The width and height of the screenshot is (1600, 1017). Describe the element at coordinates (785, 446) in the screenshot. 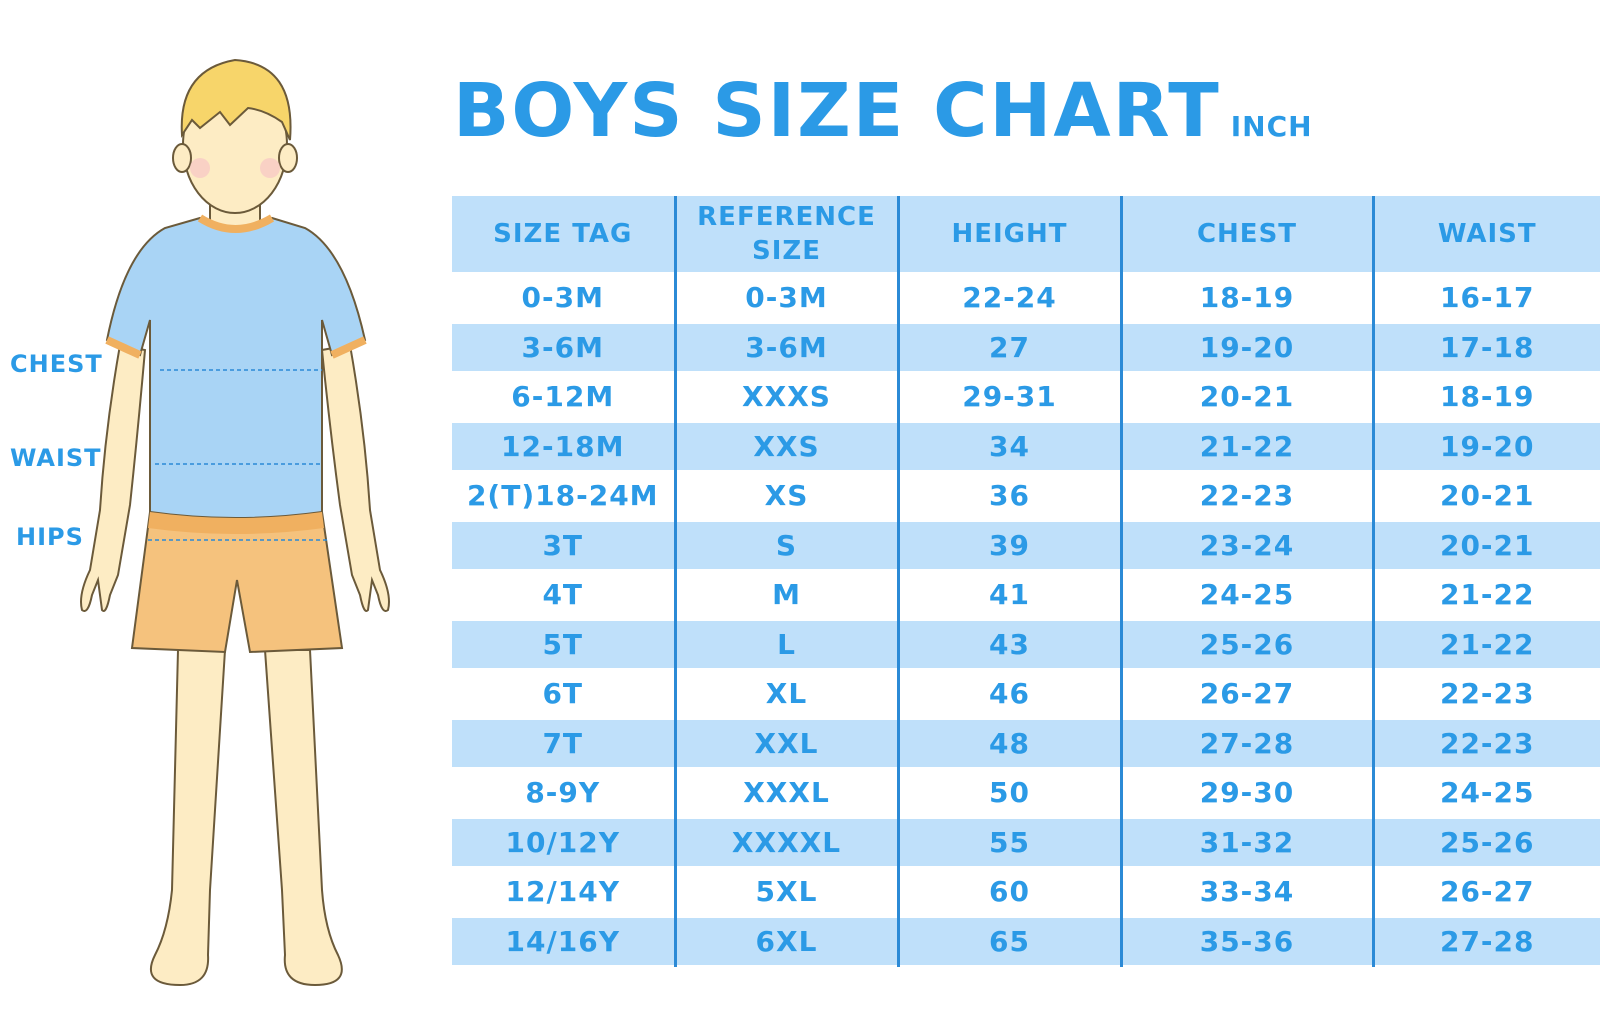

I see `cell-reference-size: XXS` at that location.